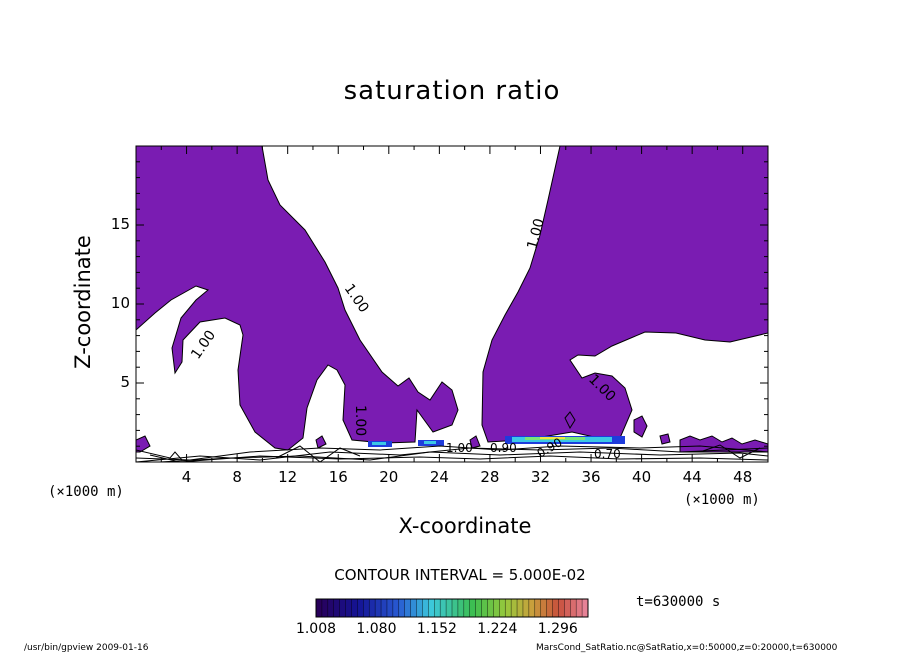 The image size is (904, 654). Describe the element at coordinates (86, 492) in the screenshot. I see `x-unit-left: (×1000 m)` at that location.